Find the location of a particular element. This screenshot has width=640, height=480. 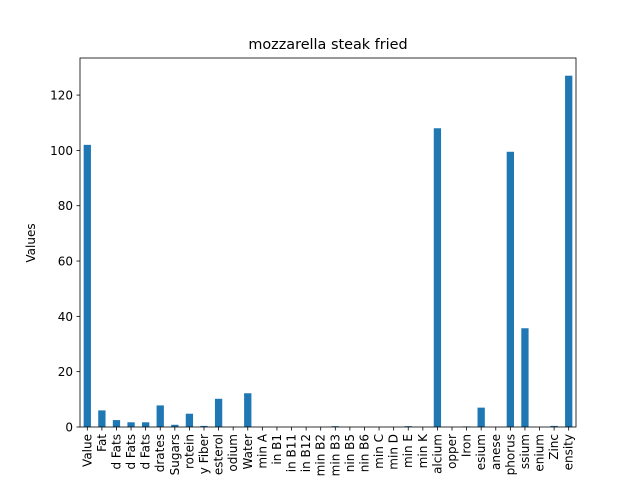

x-tick-label-12: min A is located at coordinates (262, 450).